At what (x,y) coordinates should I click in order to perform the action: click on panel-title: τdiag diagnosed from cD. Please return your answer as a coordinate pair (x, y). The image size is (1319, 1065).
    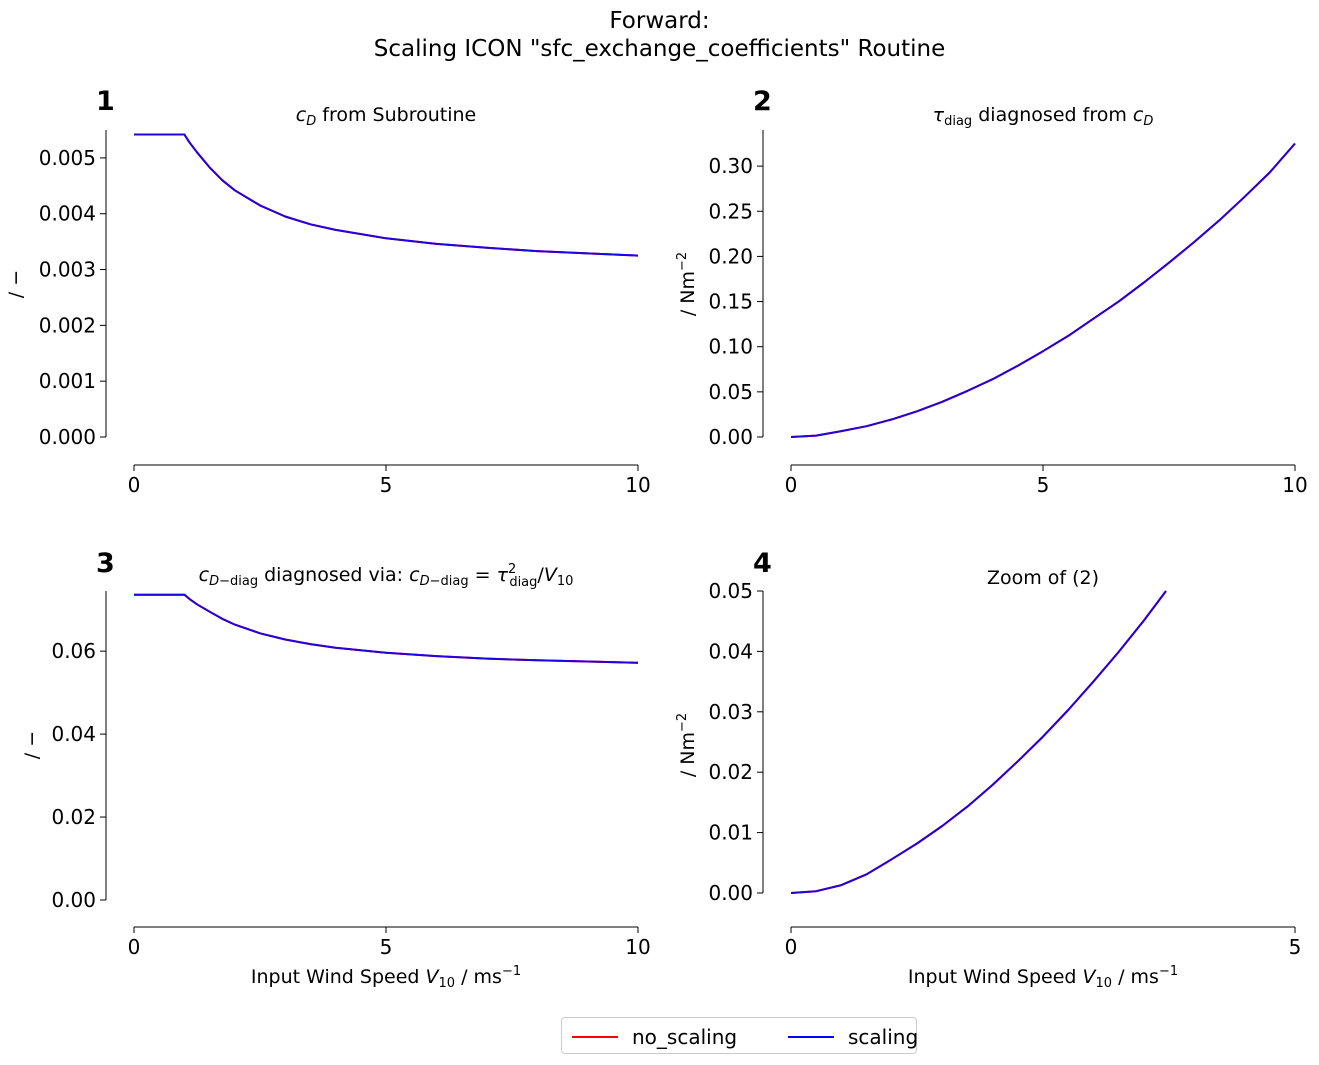
    Looking at the image, I should click on (1043, 116).